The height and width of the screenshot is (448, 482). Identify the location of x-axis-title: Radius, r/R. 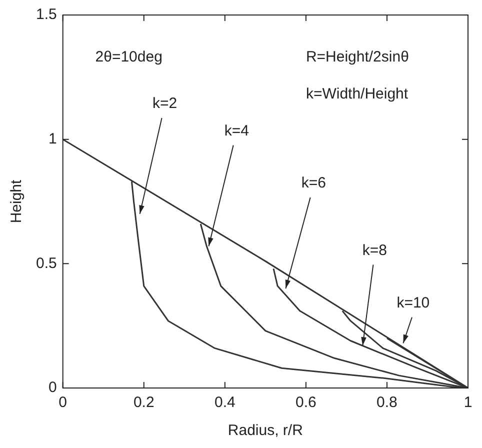
(266, 431).